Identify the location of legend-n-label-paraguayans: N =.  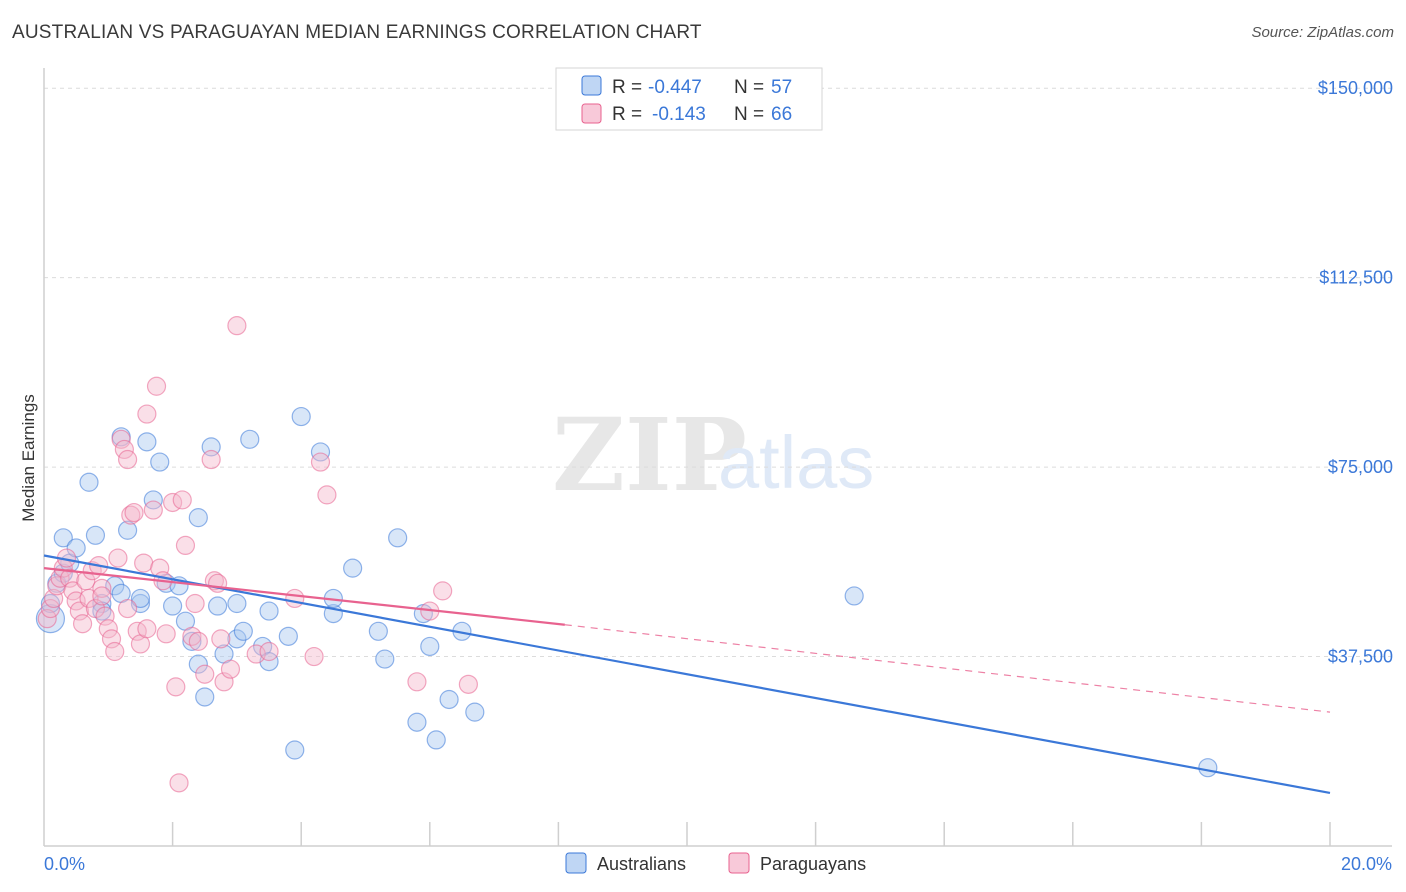
(749, 114).